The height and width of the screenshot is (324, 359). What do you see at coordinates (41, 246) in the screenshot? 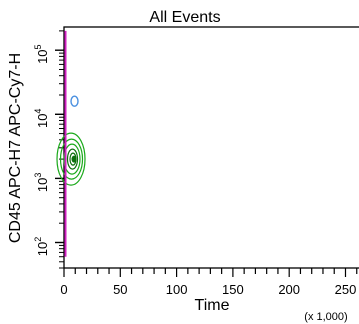
I see `y-tick-label: 10²` at bounding box center [41, 246].